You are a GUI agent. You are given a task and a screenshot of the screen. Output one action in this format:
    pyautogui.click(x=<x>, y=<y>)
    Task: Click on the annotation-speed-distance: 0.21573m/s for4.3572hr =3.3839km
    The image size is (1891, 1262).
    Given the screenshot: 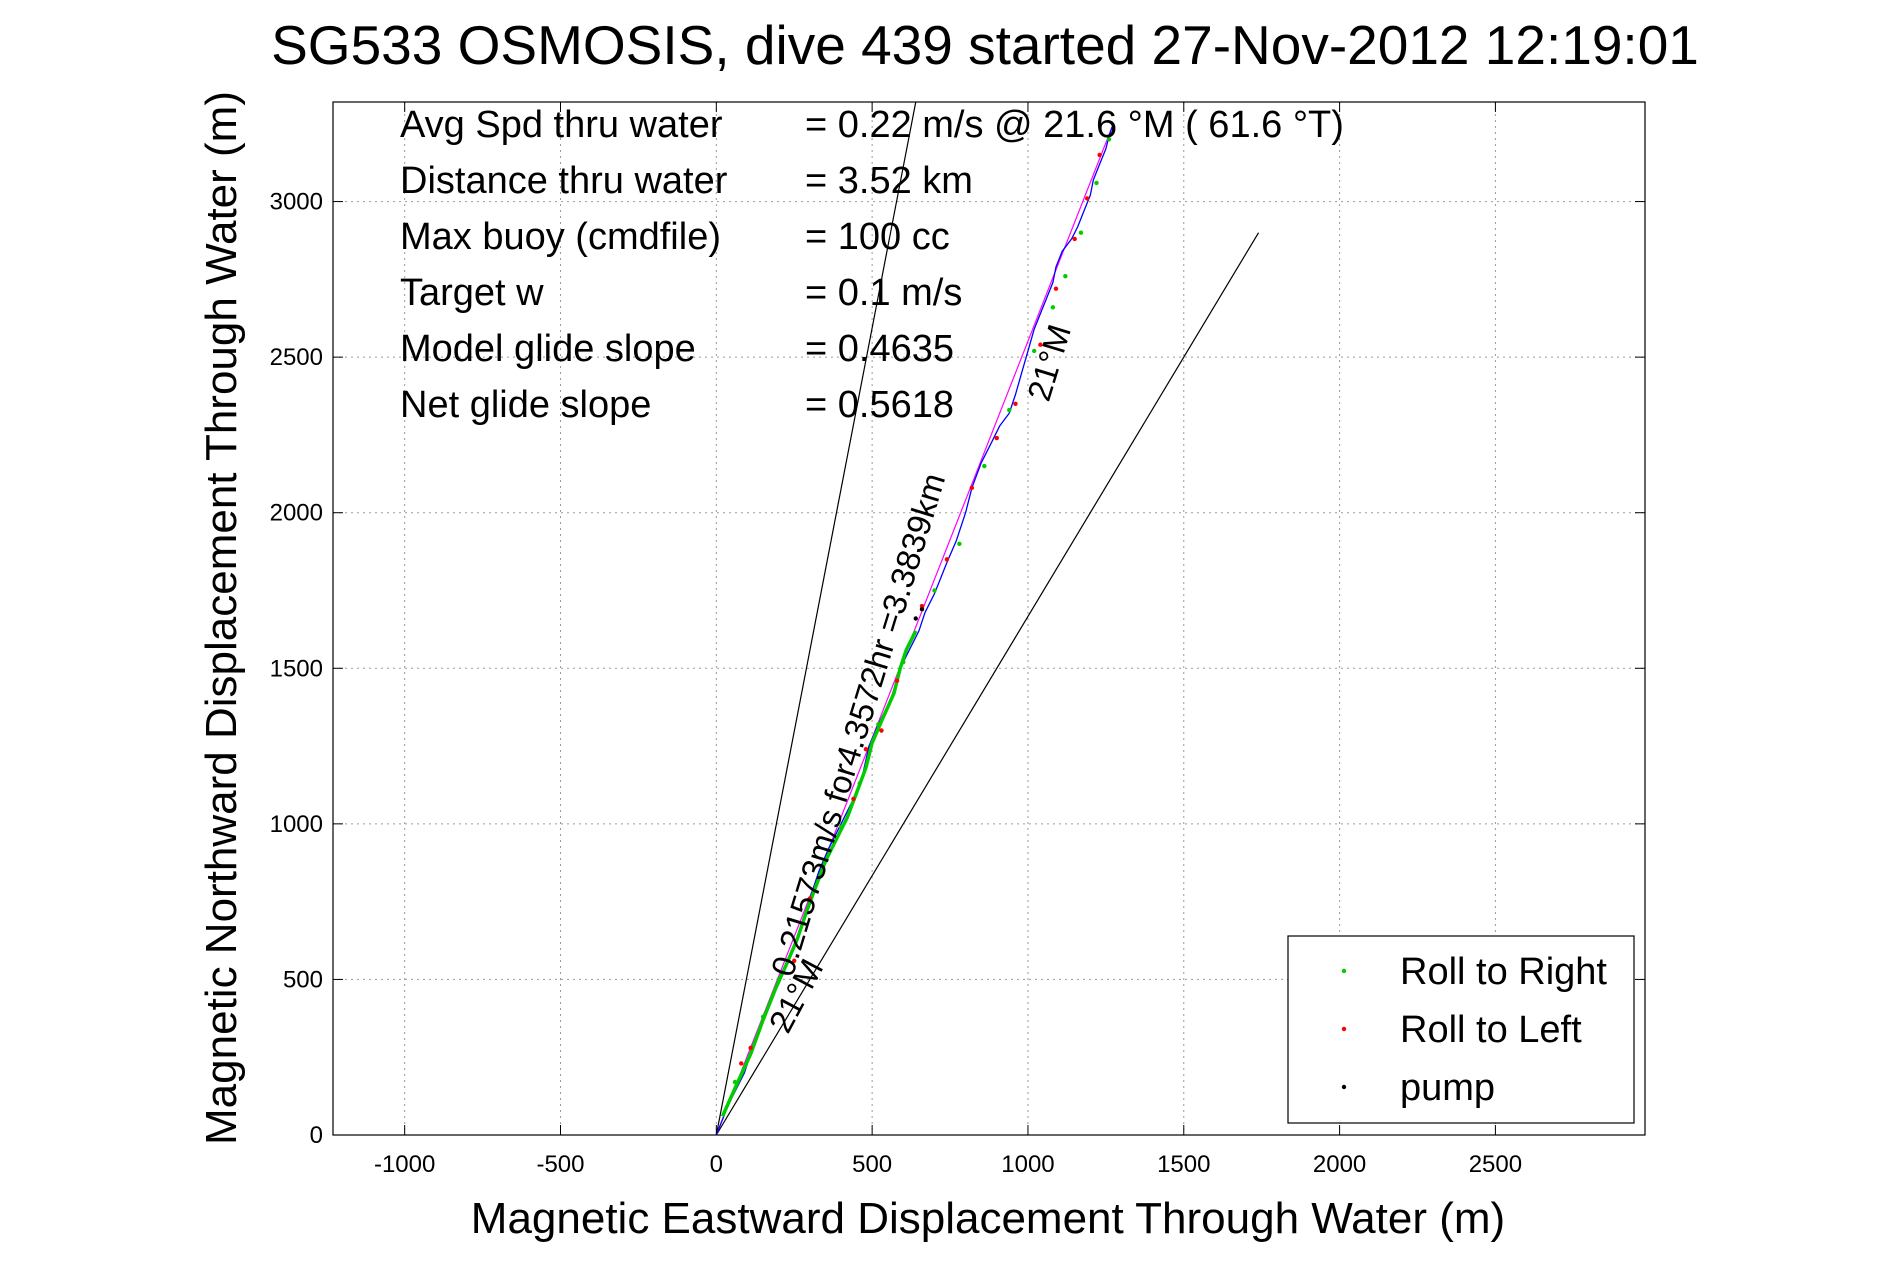 What is the action you would take?
    pyautogui.click(x=858, y=725)
    